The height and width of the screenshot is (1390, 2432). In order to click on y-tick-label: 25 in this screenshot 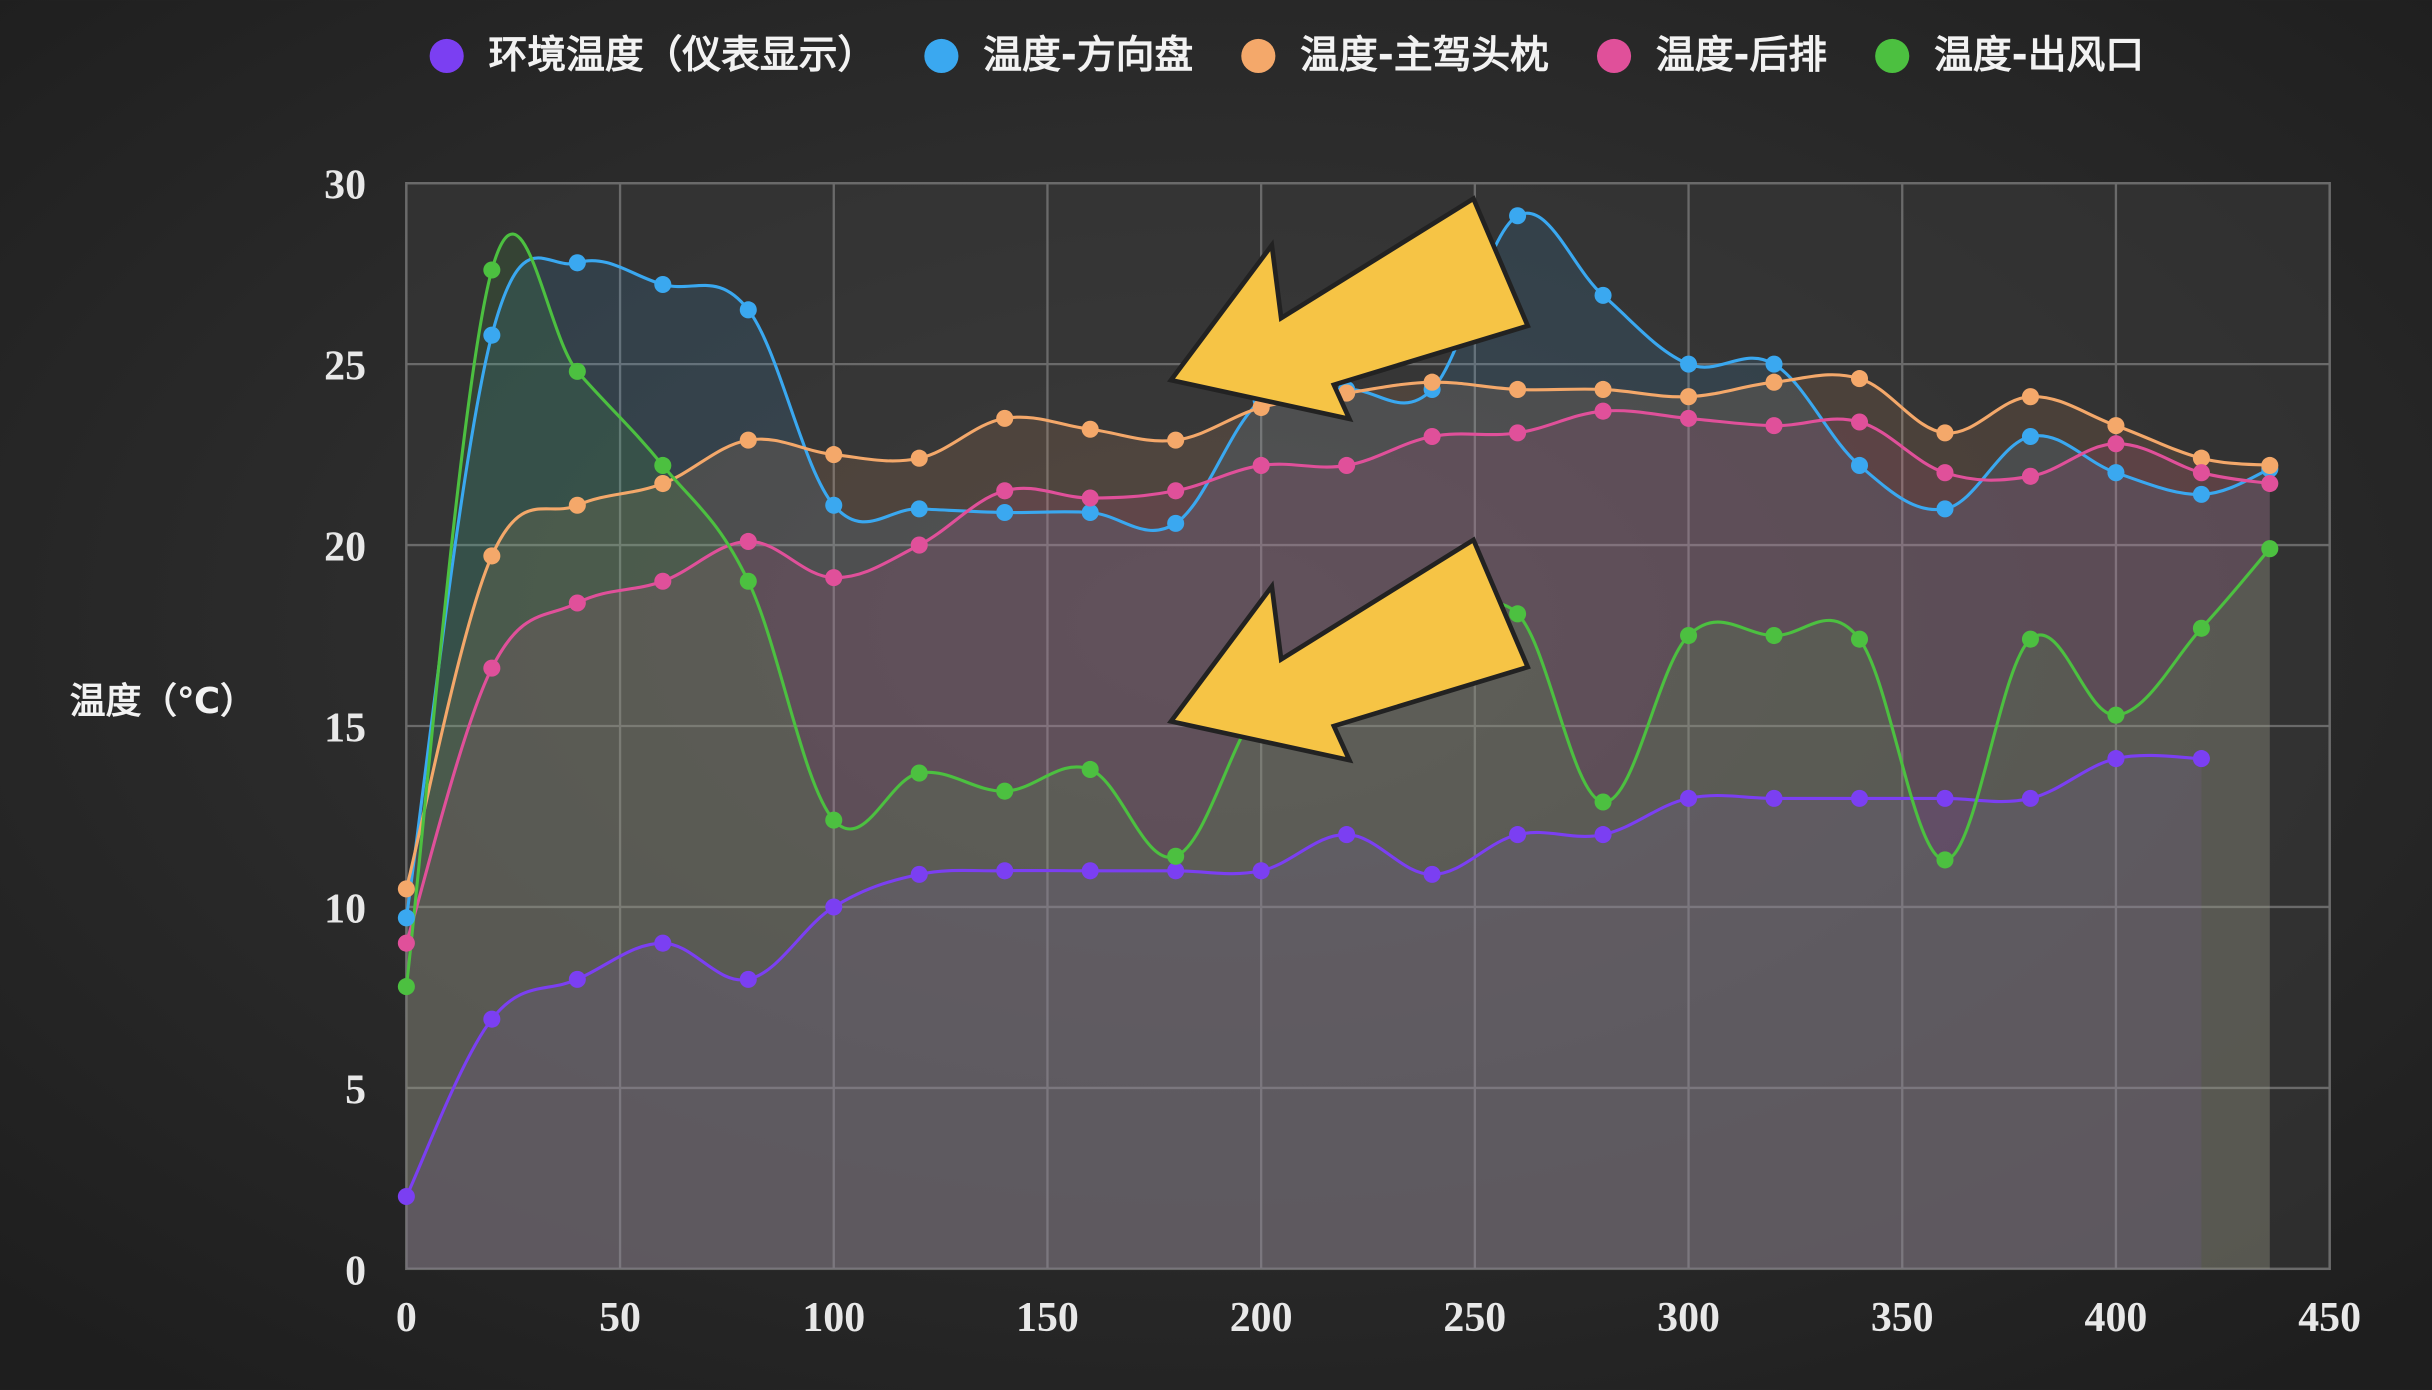, I will do `click(345, 367)`.